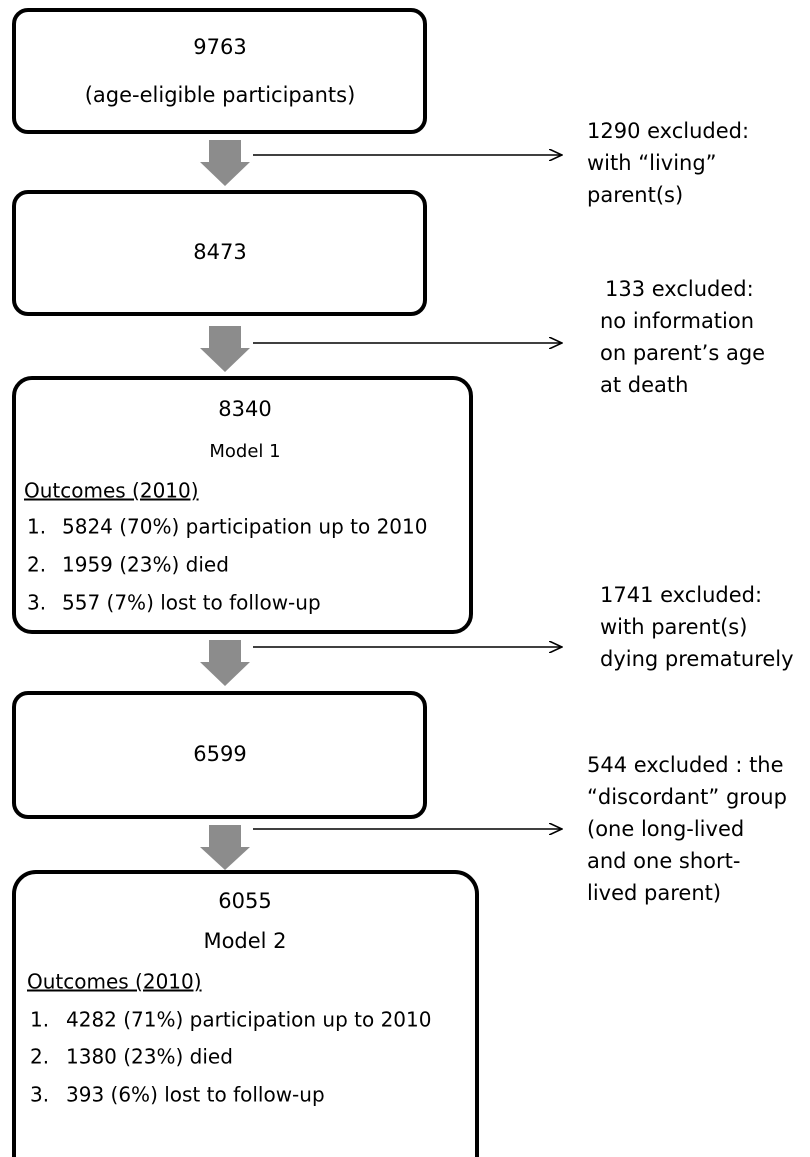  What do you see at coordinates (244, 941) in the screenshot?
I see `model-label: Model 2` at bounding box center [244, 941].